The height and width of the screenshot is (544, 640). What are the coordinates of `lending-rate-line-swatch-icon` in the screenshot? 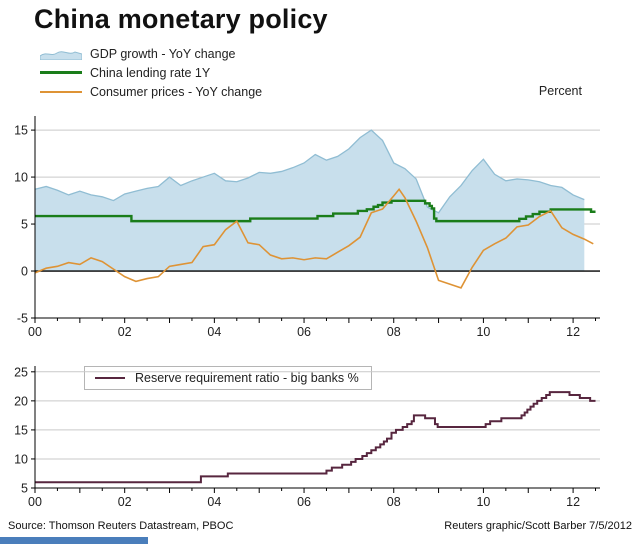 It's located at (61, 72).